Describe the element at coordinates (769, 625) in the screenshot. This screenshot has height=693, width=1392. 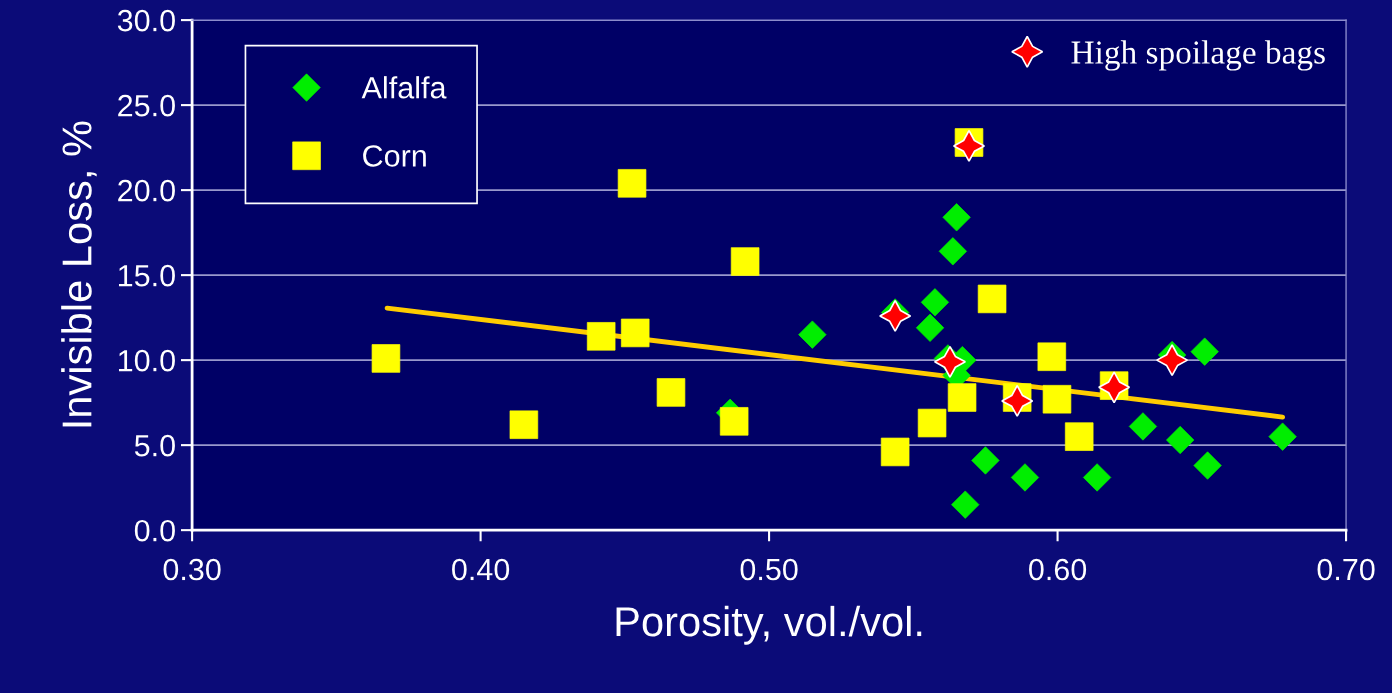
I see `x-axis-title: Porosity, vol./vol.` at that location.